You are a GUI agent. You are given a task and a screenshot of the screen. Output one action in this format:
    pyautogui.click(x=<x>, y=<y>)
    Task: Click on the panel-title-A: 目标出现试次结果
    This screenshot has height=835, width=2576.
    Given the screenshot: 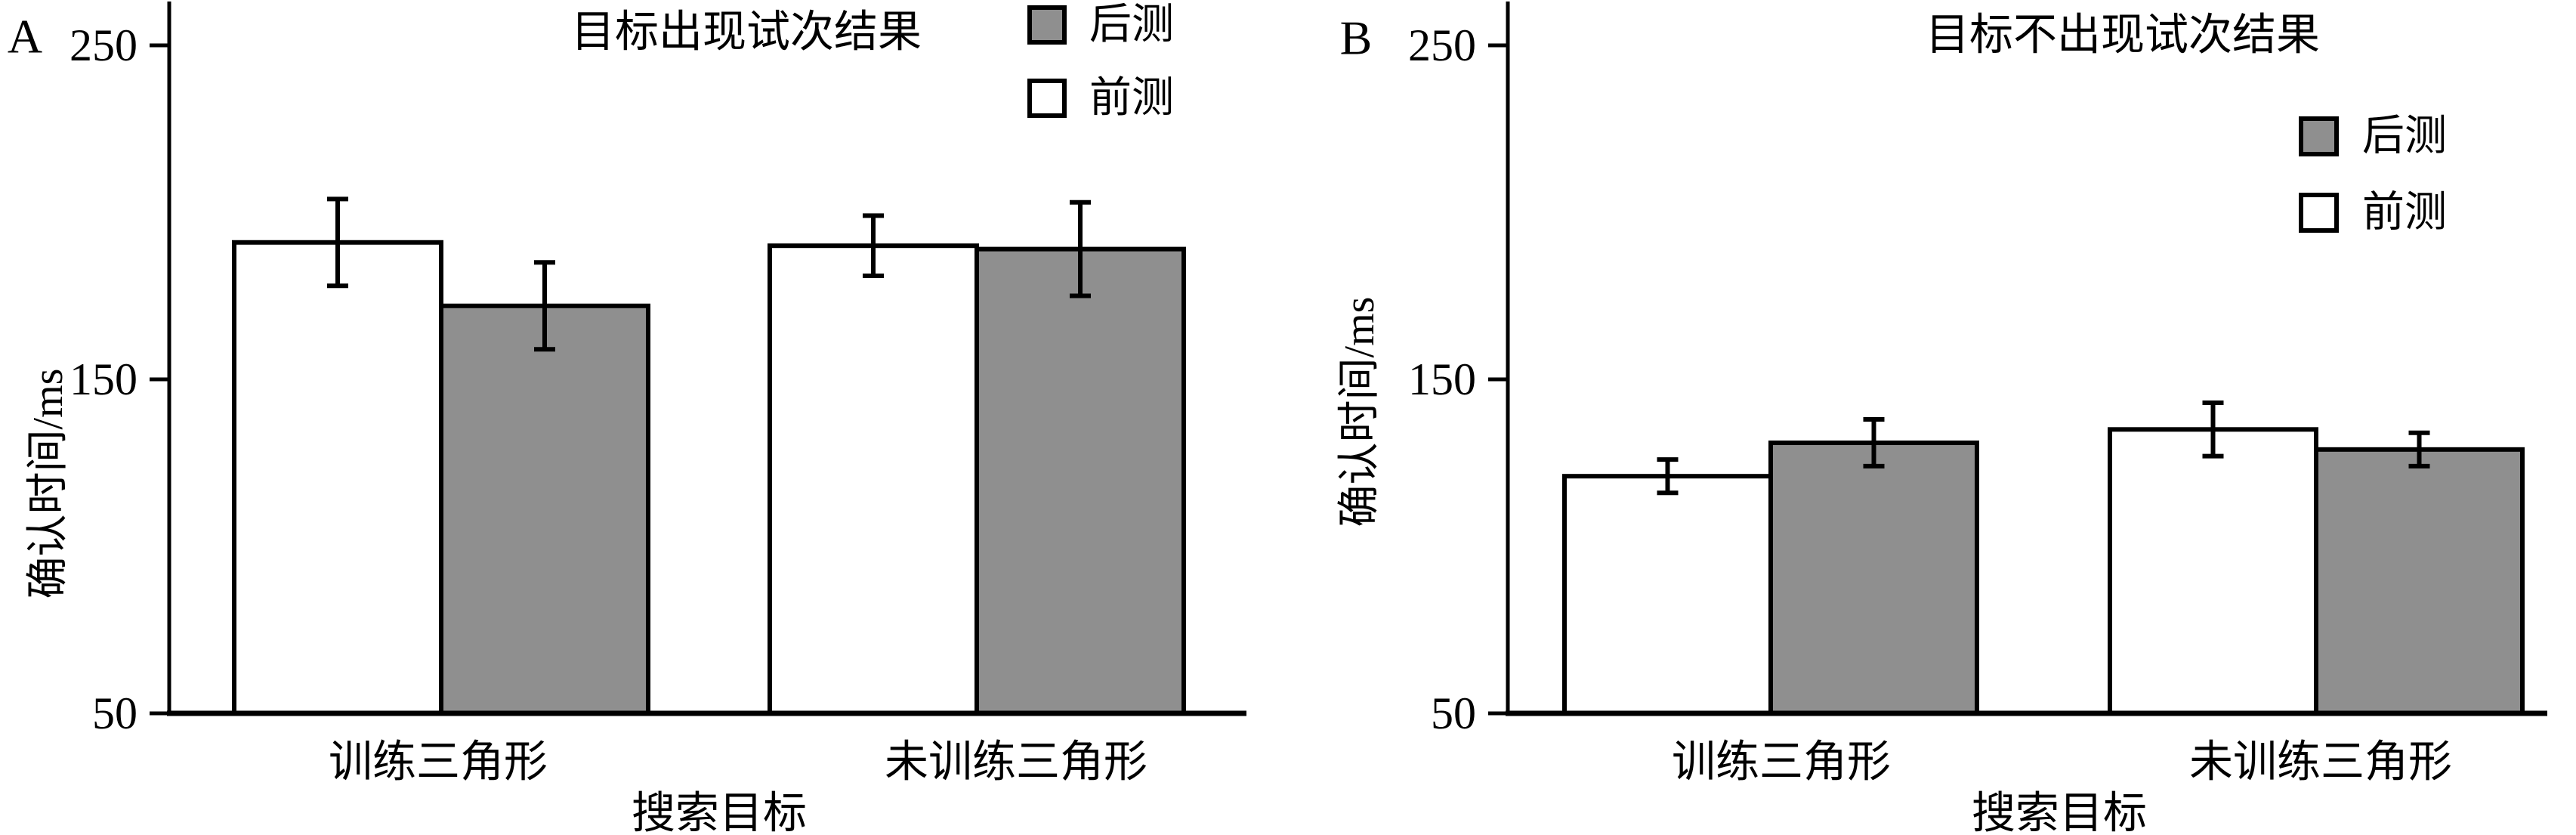 What is the action you would take?
    pyautogui.click(x=746, y=32)
    